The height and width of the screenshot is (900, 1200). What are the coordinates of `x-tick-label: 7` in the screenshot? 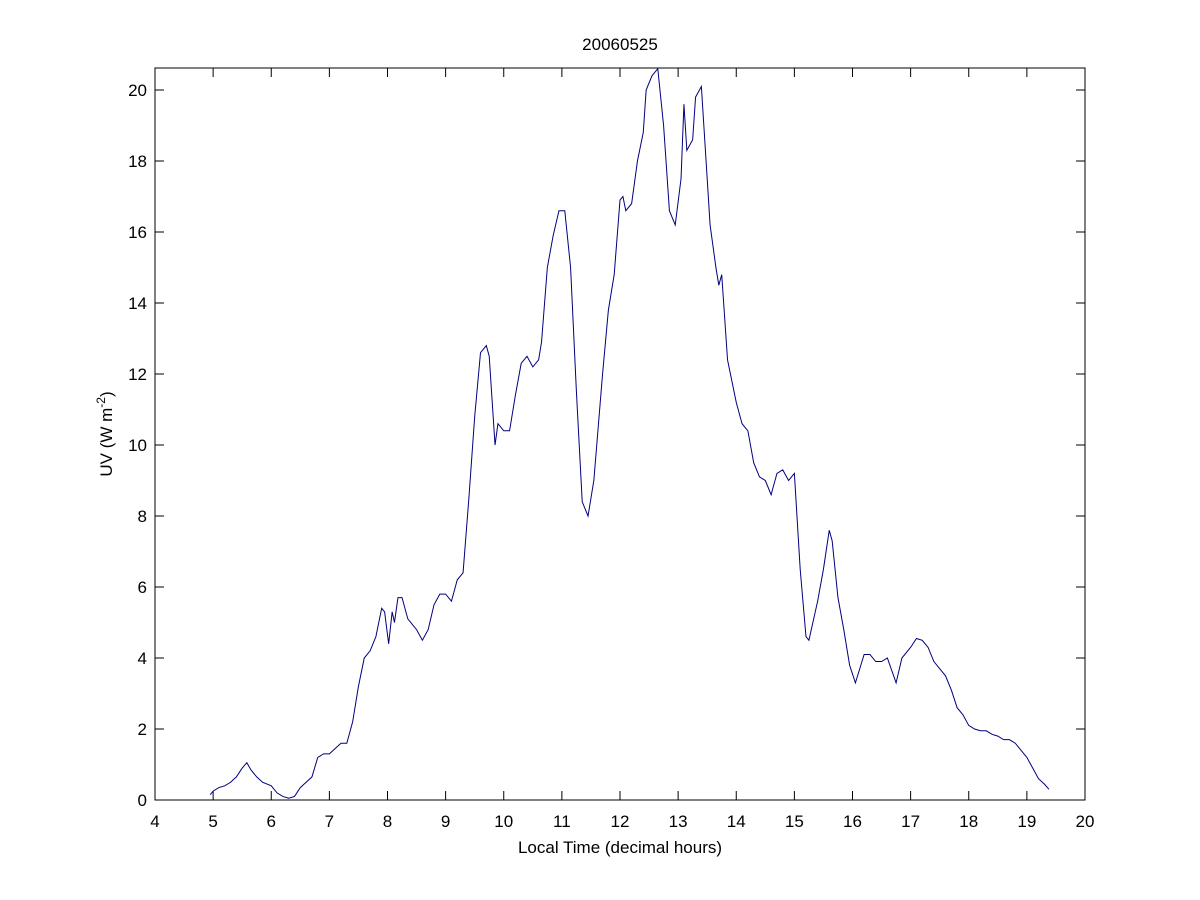 It's located at (329, 821).